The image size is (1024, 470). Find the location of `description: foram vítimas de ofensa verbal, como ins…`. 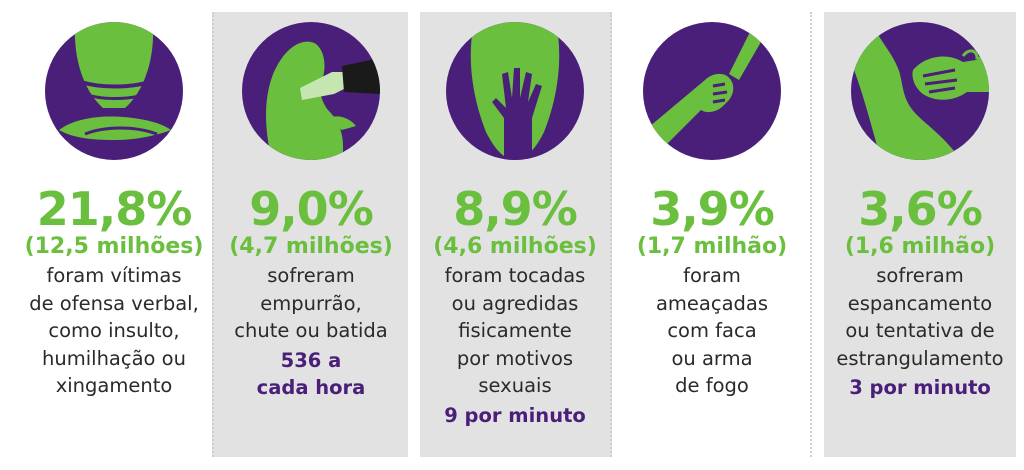

description: foram vítimas de ofensa verbal, como ins… is located at coordinates (114, 330).